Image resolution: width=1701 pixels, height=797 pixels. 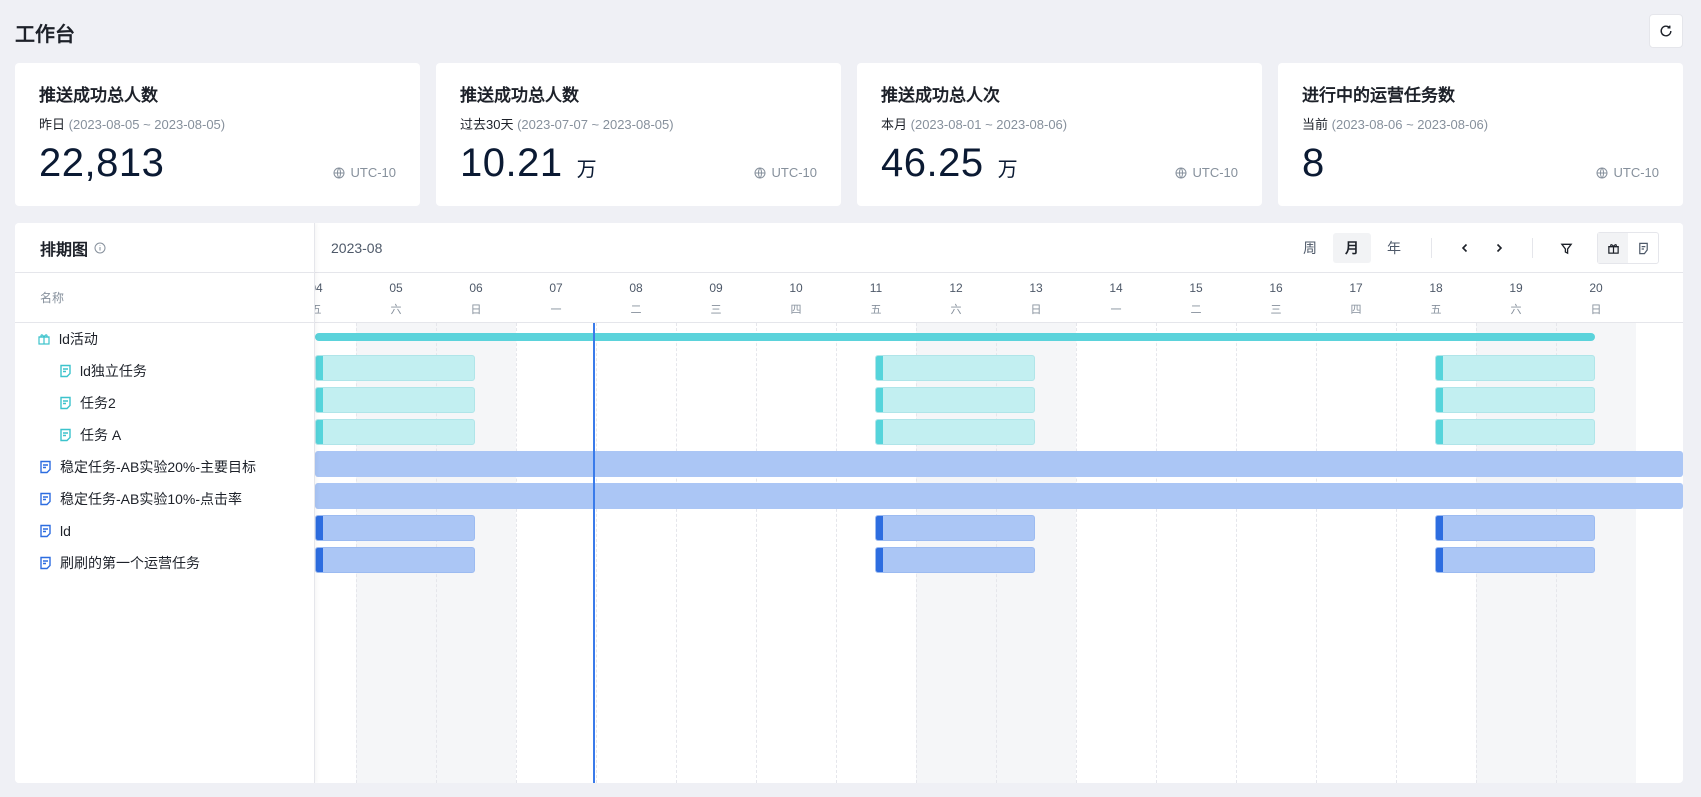 What do you see at coordinates (1613, 248) in the screenshot?
I see `activity-view-button` at bounding box center [1613, 248].